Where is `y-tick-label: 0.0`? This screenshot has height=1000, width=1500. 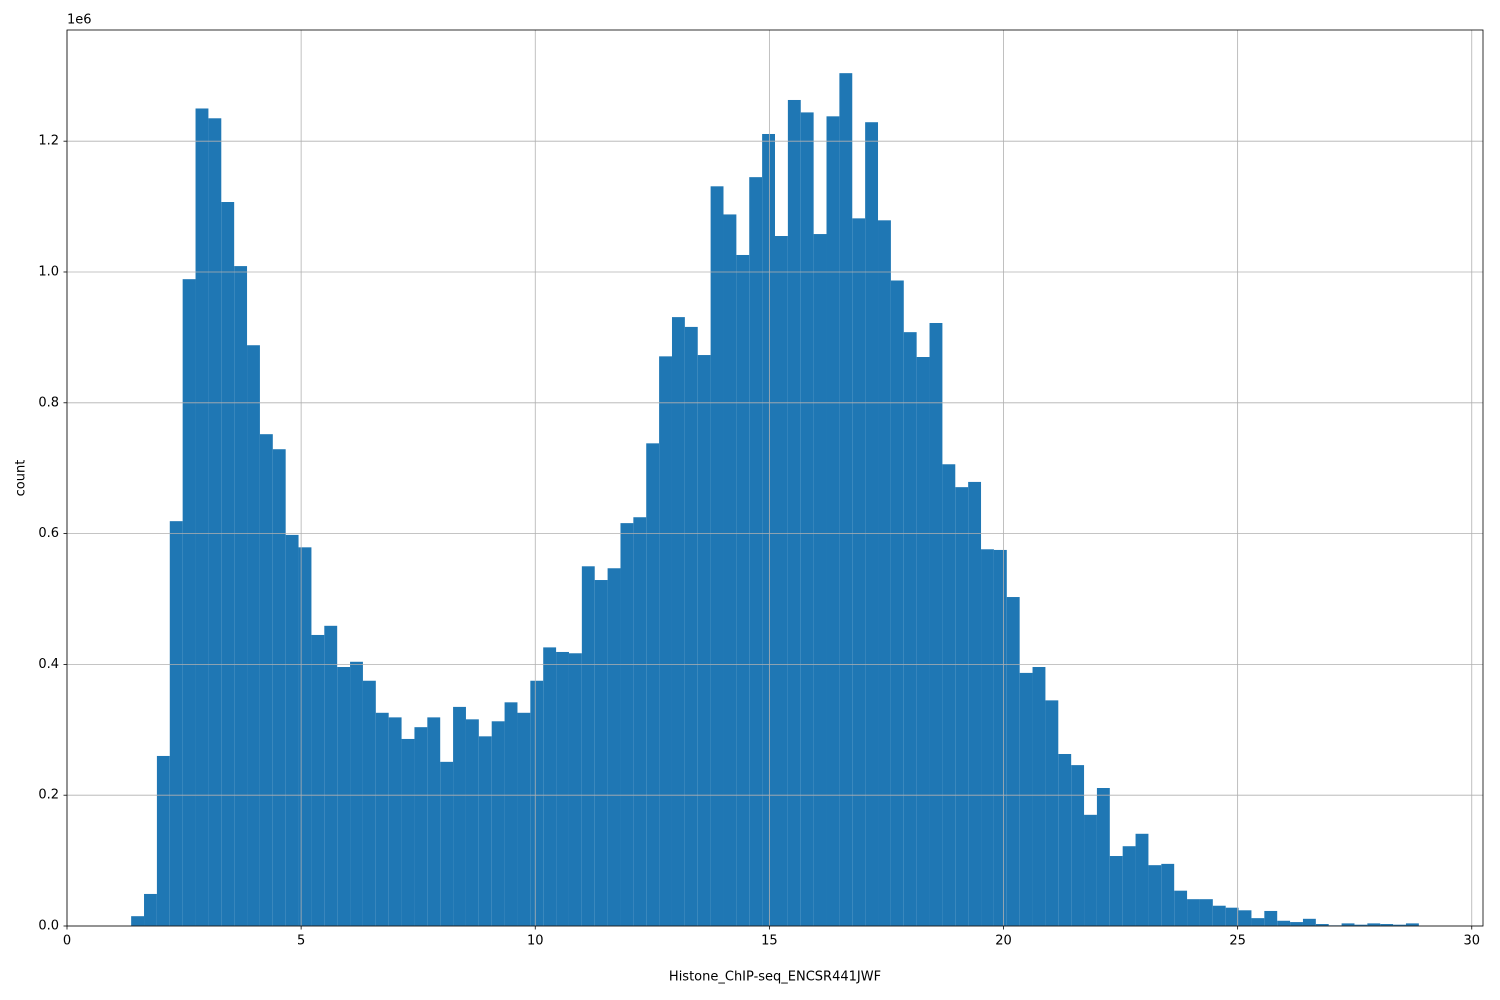
y-tick-label: 0.0 is located at coordinates (48, 926).